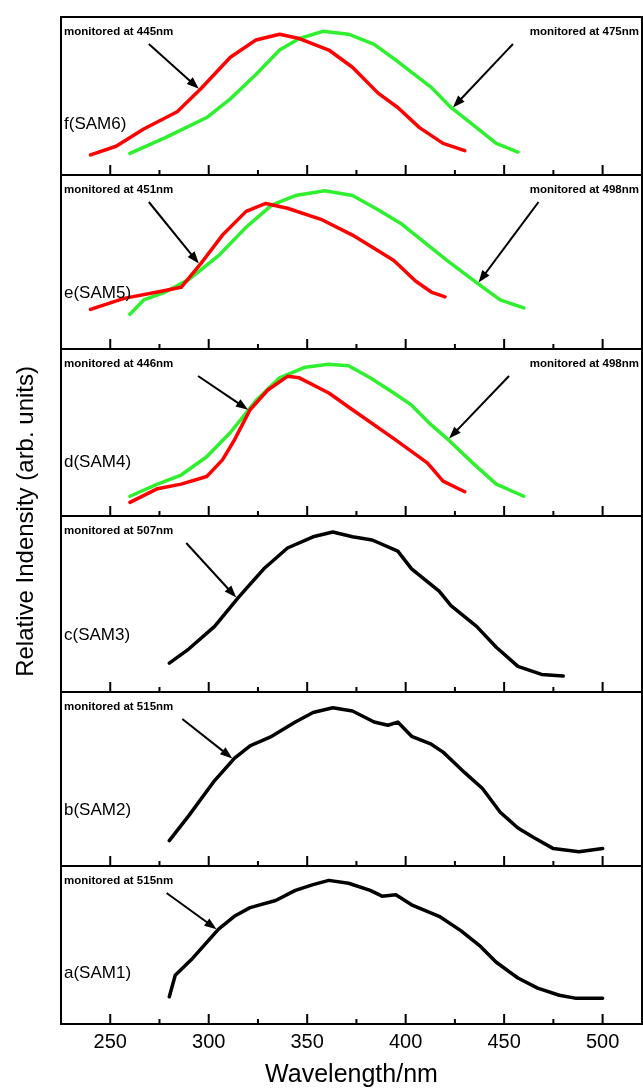 This screenshot has height=1090, width=643. What do you see at coordinates (97, 635) in the screenshot?
I see `annotation: c(SAM3)` at bounding box center [97, 635].